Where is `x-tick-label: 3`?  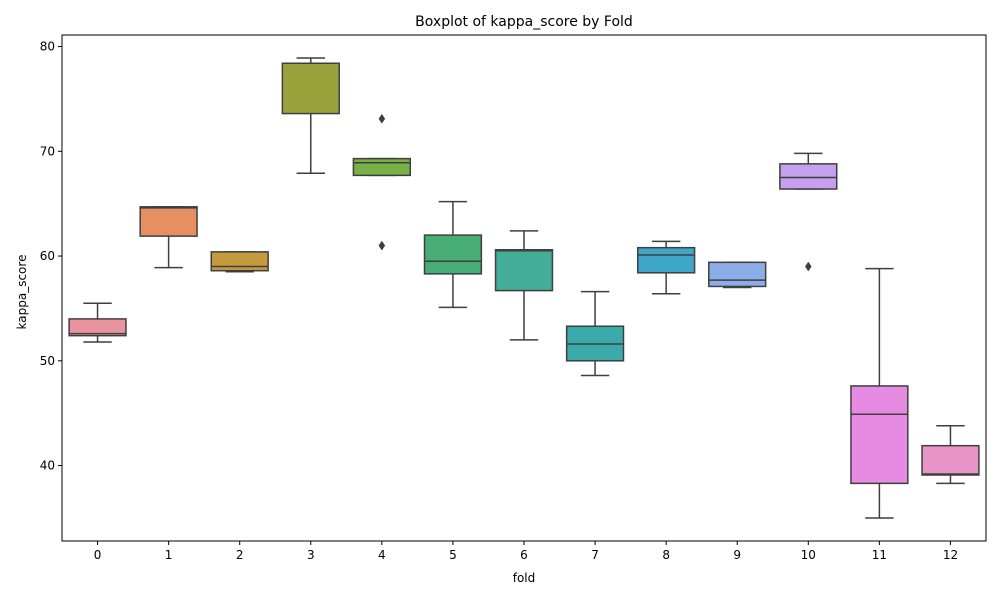 x-tick-label: 3 is located at coordinates (311, 555).